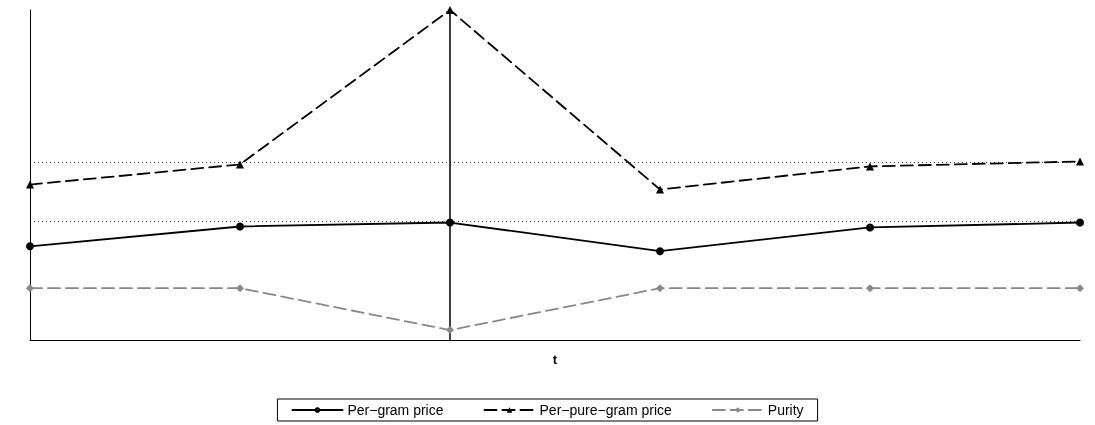  Describe the element at coordinates (785, 410) in the screenshot. I see `legend-label: Purity` at that location.